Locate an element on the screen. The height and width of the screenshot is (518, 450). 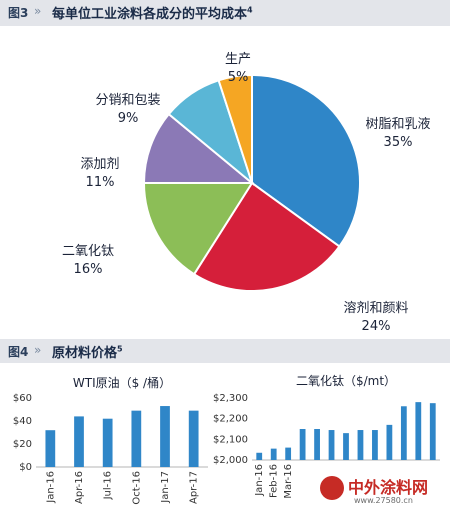
figure4-footnote: 5 is located at coordinates (120, 349).